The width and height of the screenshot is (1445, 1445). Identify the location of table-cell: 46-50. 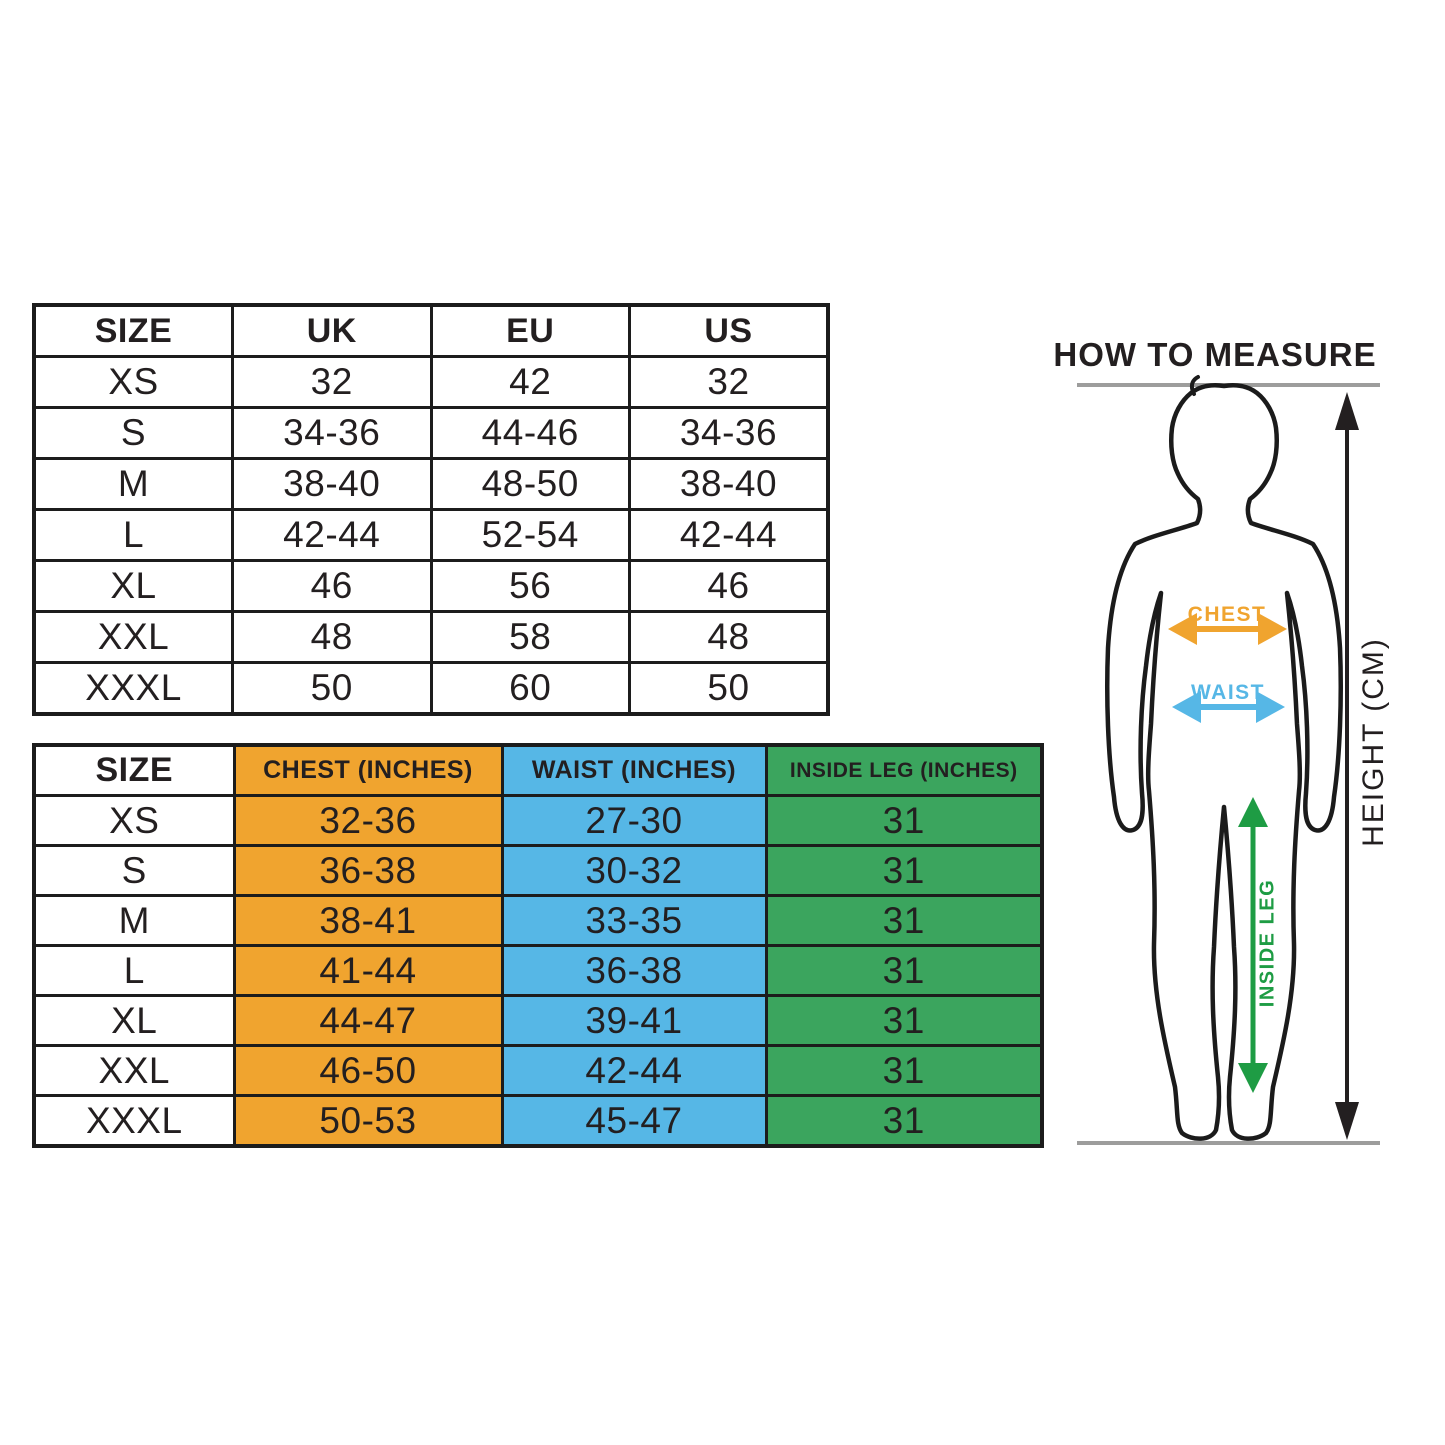
(368, 1070).